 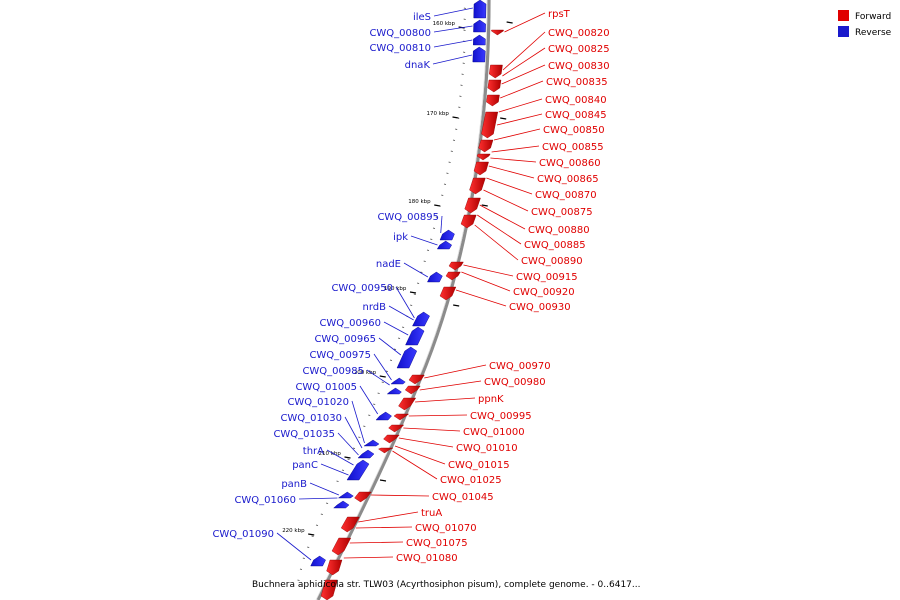 What do you see at coordinates (843, 31) in the screenshot?
I see `legend-swatch-reverse` at bounding box center [843, 31].